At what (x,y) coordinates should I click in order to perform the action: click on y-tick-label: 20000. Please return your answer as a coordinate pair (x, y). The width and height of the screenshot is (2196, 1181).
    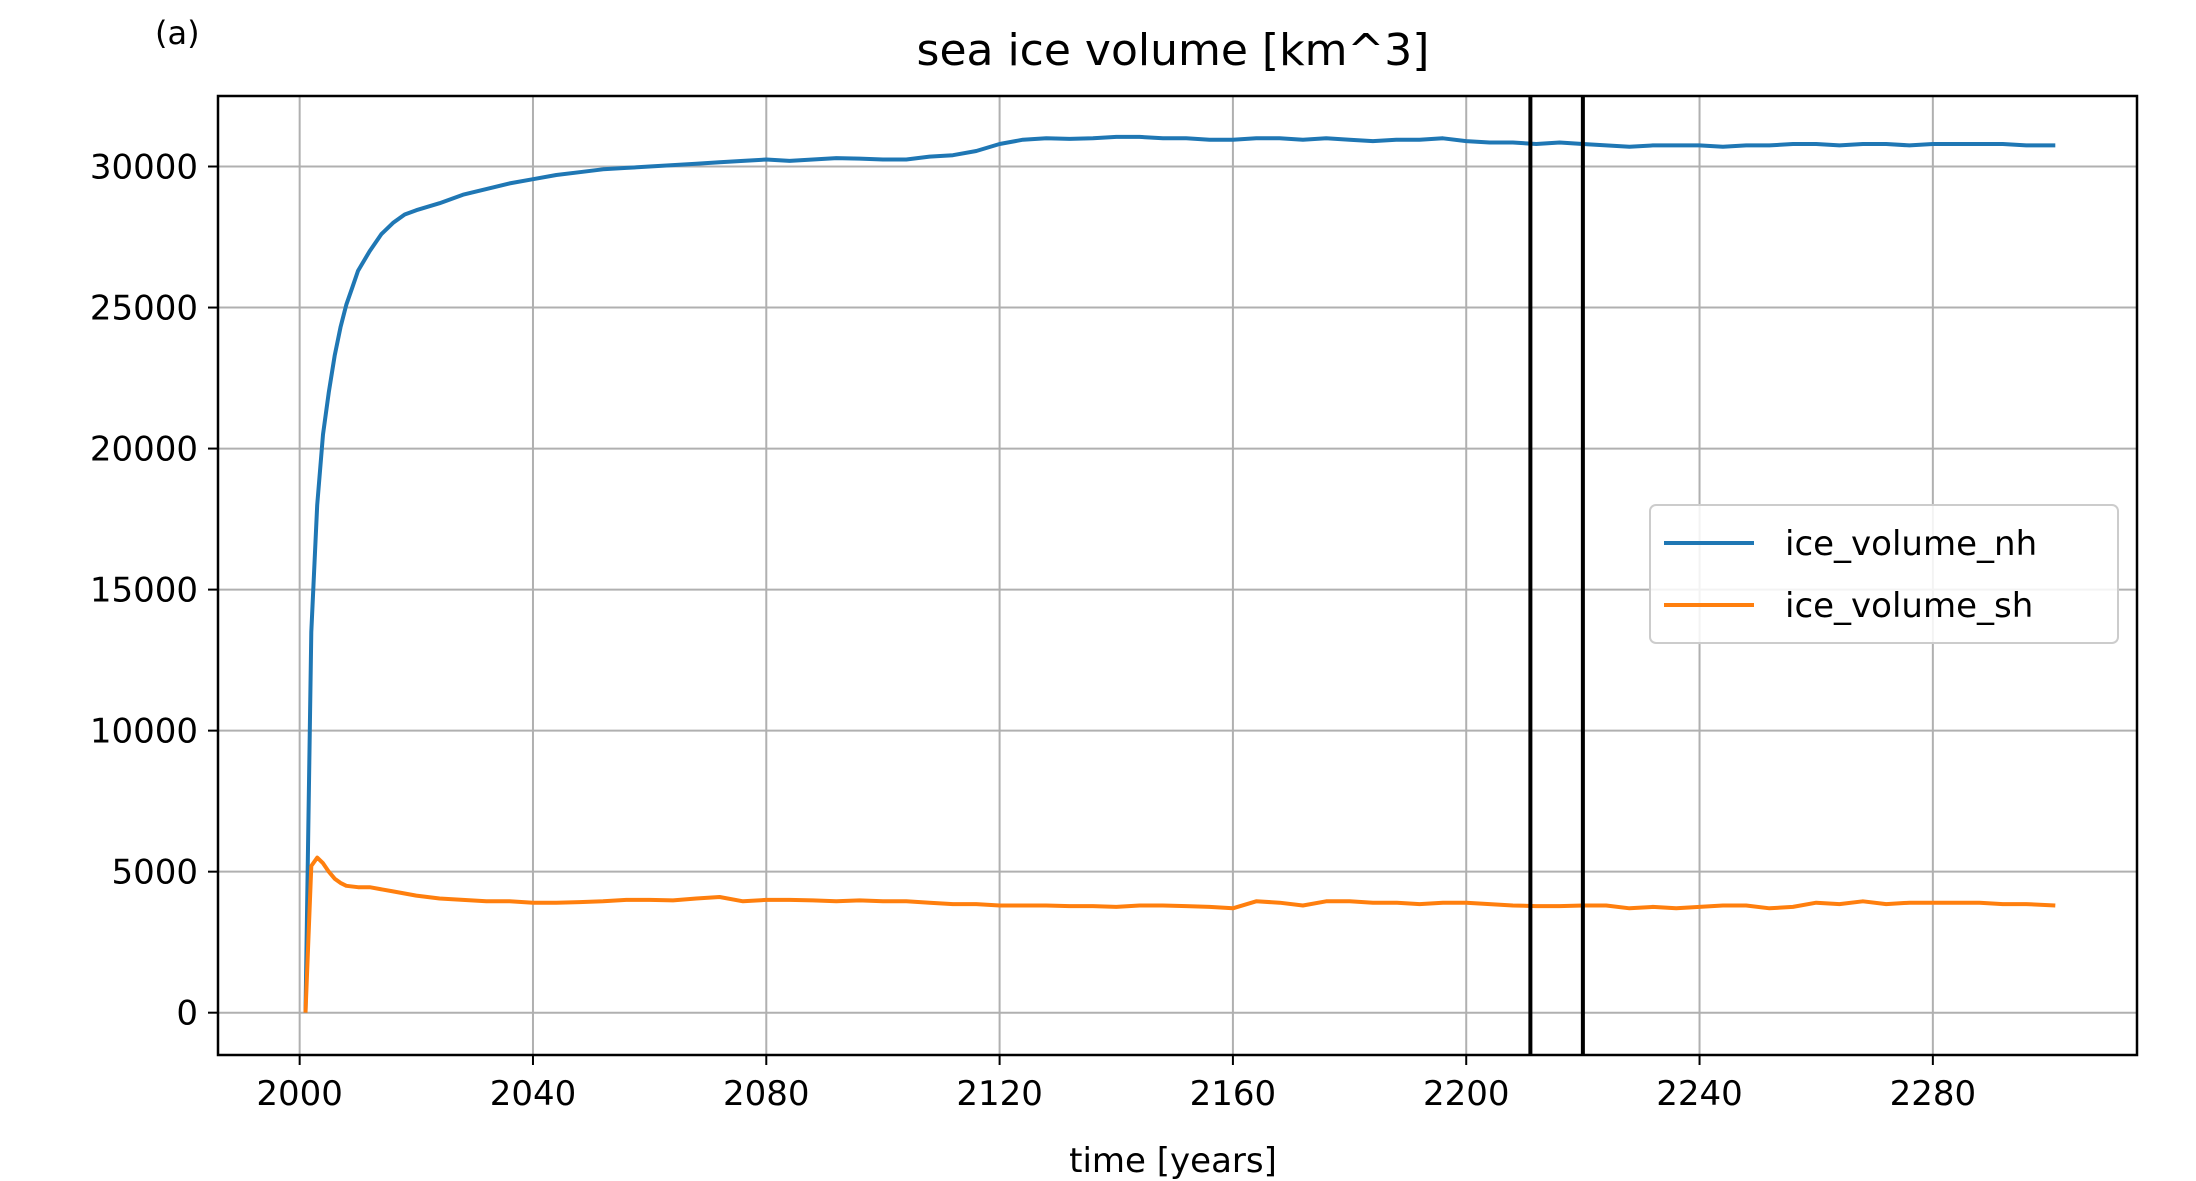
    Looking at the image, I should click on (144, 450).